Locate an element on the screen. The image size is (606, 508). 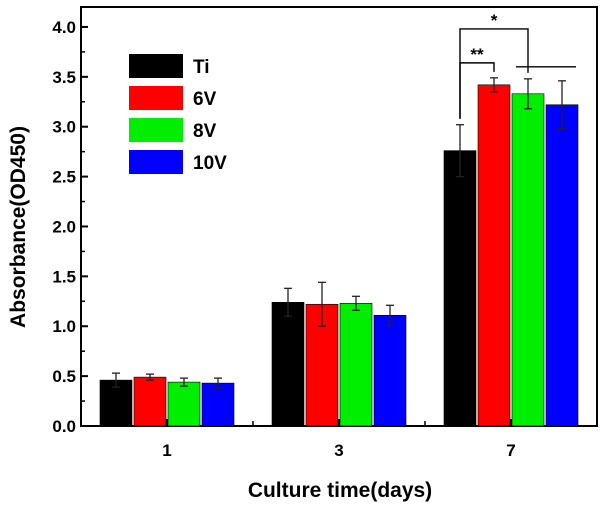
y-tick-label: 0.0 is located at coordinates (64, 426).